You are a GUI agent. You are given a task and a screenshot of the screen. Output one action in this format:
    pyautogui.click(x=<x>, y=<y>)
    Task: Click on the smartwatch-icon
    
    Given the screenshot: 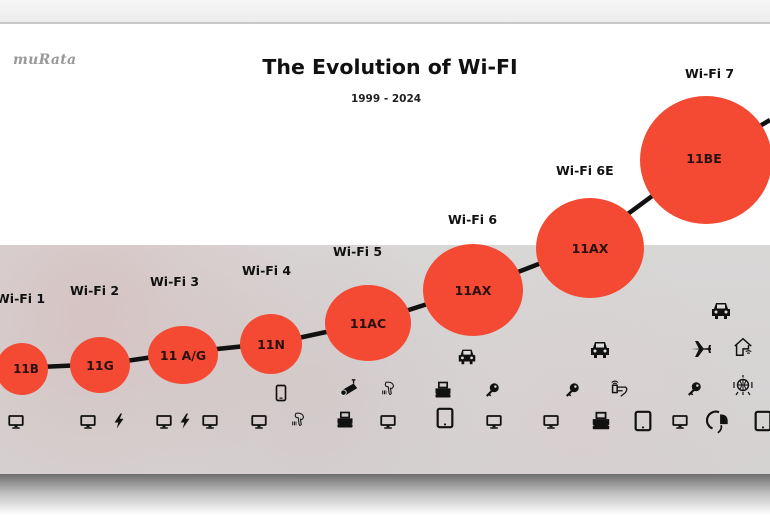 What is the action you would take?
    pyautogui.click(x=619, y=388)
    